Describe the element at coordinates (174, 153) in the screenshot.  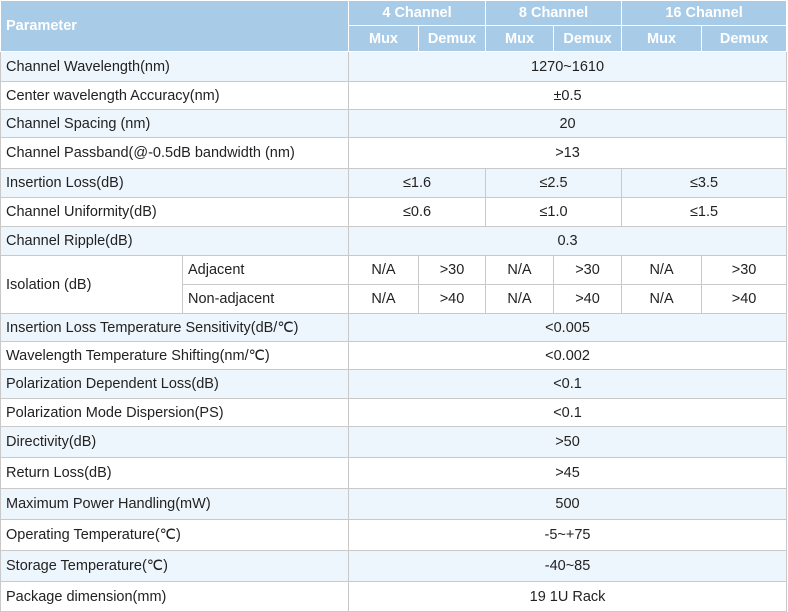
I see `row-label: Channel Passband(@-0.5dB bandwidth (nm)` at that location.